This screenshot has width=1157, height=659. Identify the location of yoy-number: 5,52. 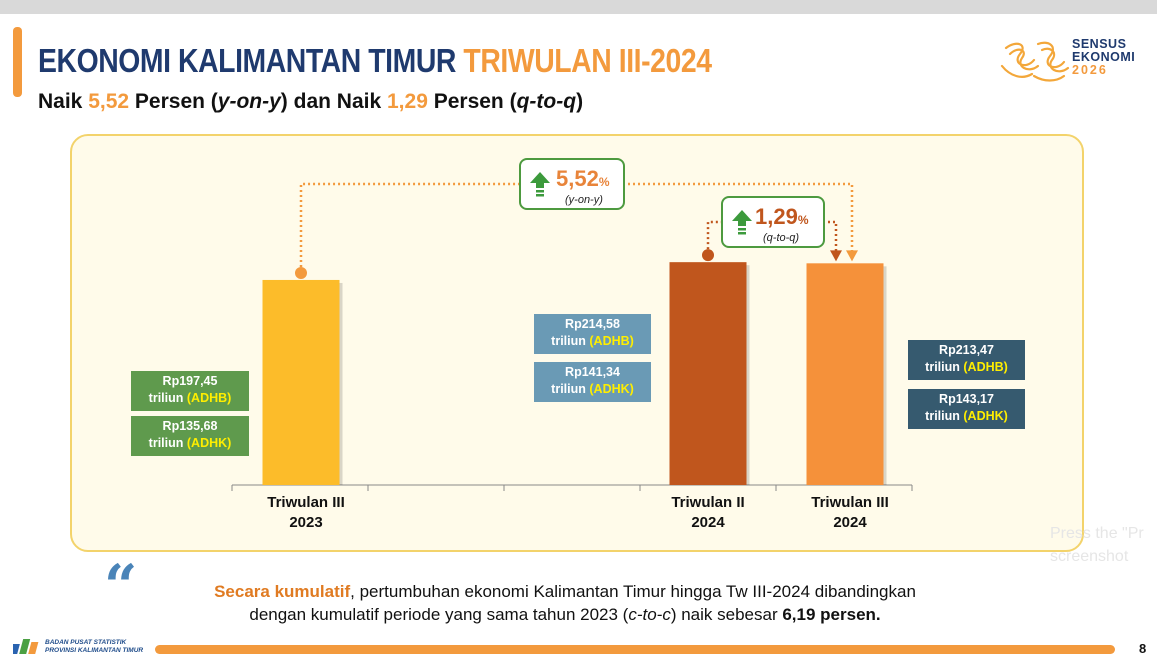
(577, 178).